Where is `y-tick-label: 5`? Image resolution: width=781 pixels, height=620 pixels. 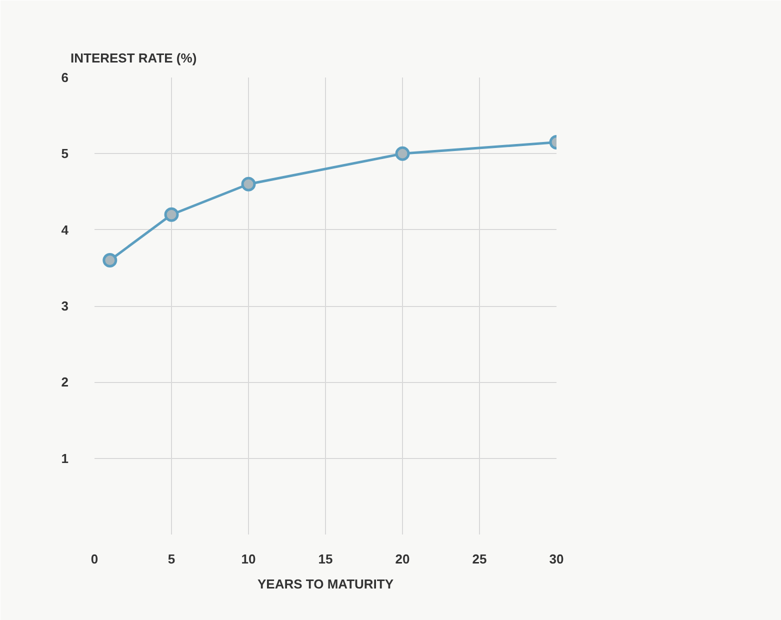
y-tick-label: 5 is located at coordinates (65, 154).